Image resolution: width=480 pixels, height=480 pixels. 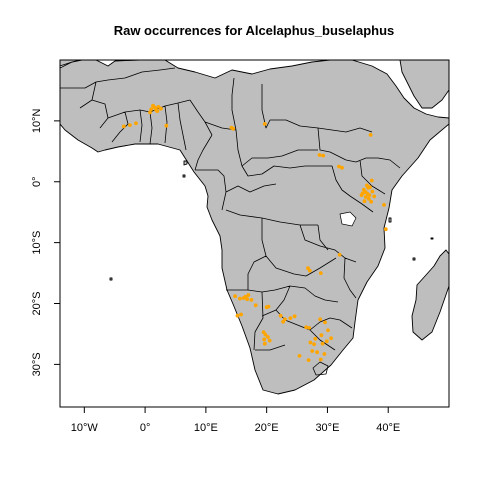 What do you see at coordinates (390, 220) in the screenshot?
I see `zanzibar-island` at bounding box center [390, 220].